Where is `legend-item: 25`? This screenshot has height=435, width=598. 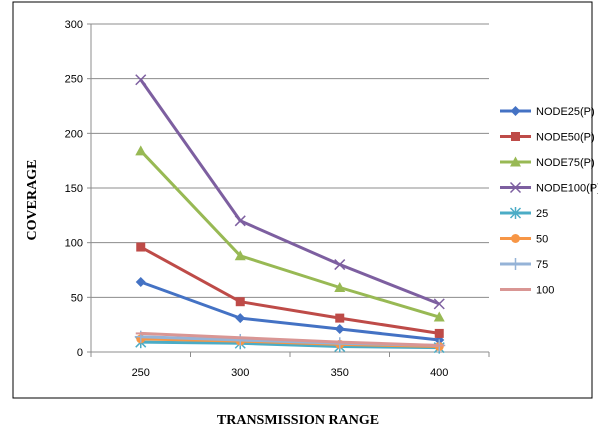
legend-item: 25 is located at coordinates (524, 213).